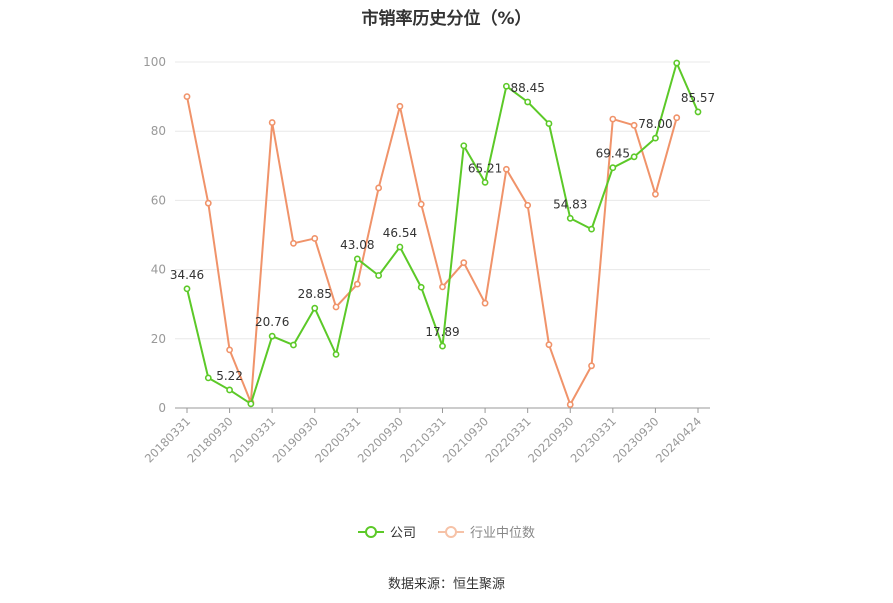  Describe the element at coordinates (386, 531) in the screenshot. I see `legend-item-company: 公司` at that location.